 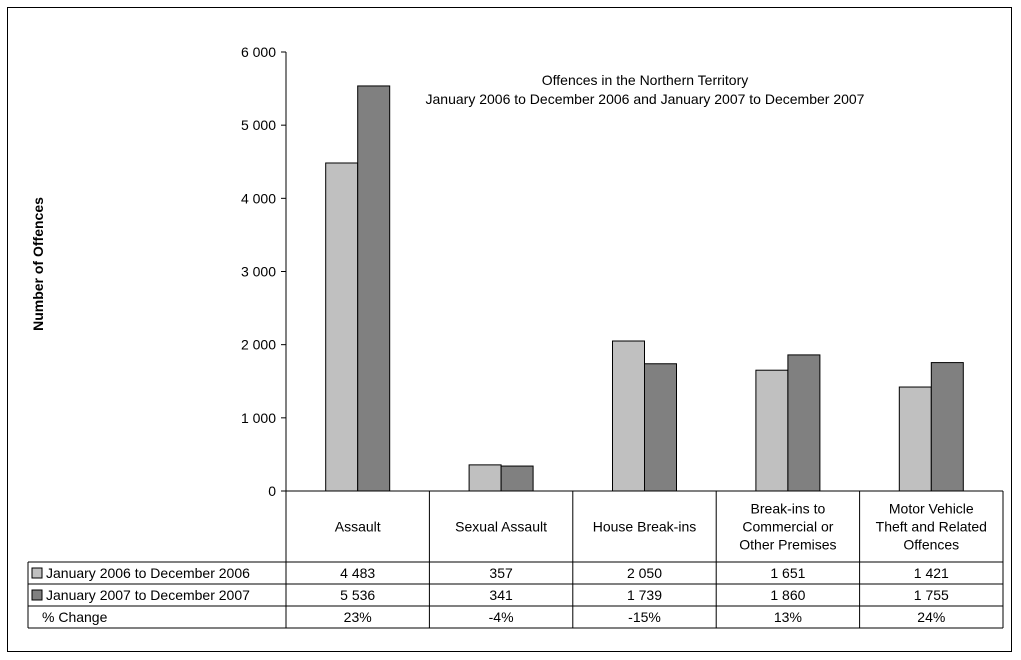 What do you see at coordinates (357, 573) in the screenshot?
I see `data-cell: 4 483` at bounding box center [357, 573].